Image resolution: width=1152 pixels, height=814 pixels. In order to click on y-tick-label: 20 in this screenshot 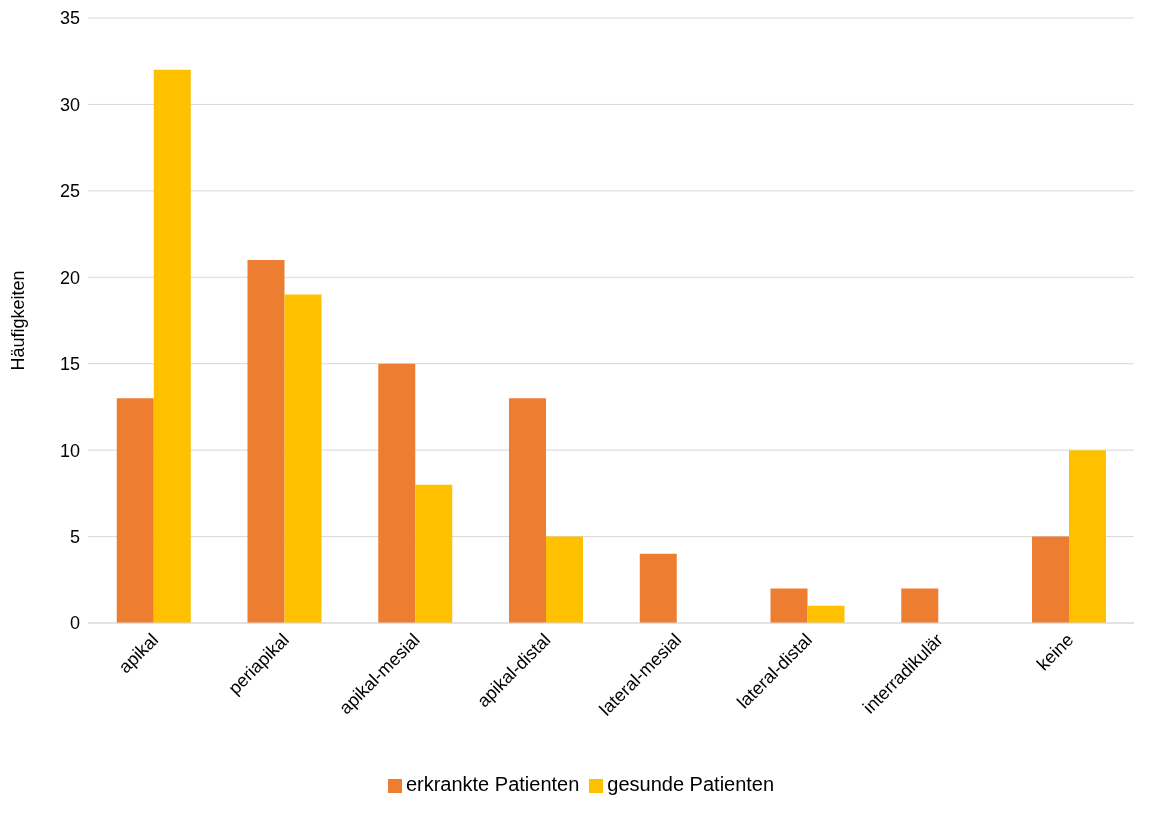, I will do `click(69, 277)`.